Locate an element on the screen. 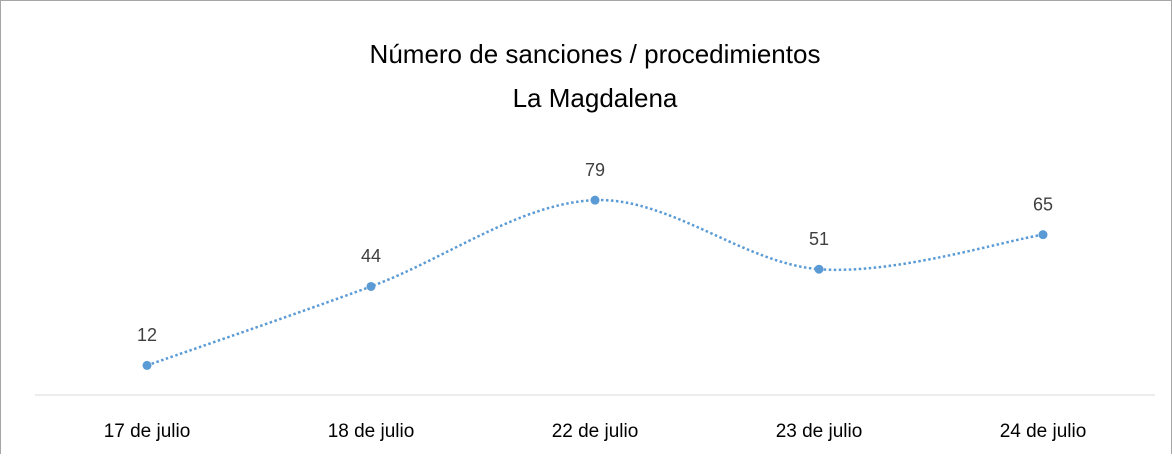 The width and height of the screenshot is (1172, 459). x-tick-label: 22 de julio is located at coordinates (595, 431).